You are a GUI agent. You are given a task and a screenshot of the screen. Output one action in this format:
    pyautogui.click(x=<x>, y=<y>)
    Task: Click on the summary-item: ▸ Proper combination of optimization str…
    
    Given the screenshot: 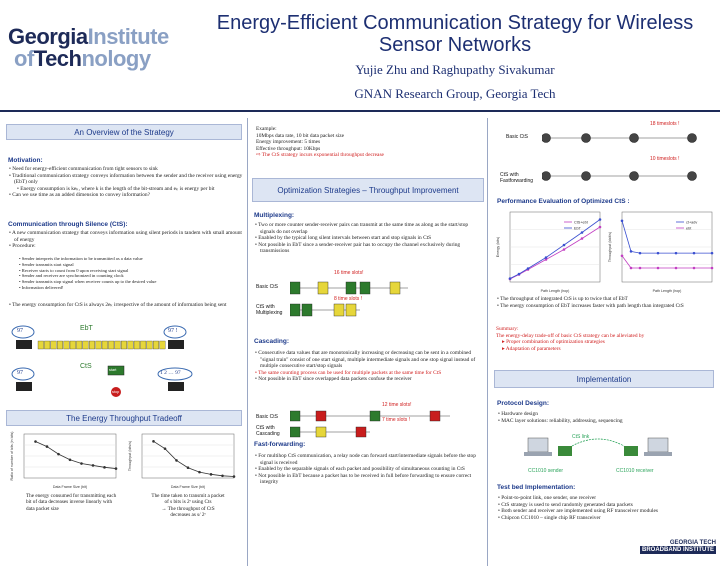 What is the action you would take?
    pyautogui.click(x=553, y=342)
    